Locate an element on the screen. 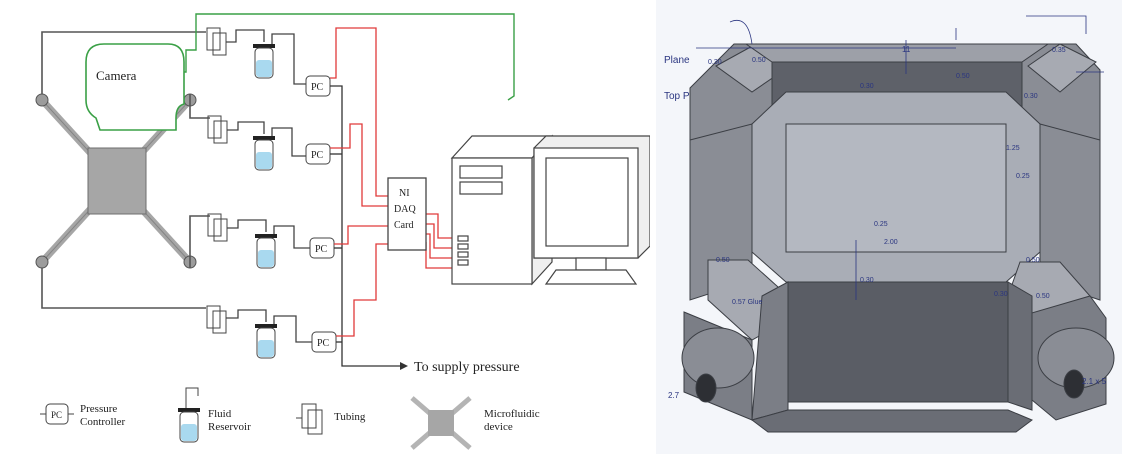 The image size is (1122, 454). legend-pressure-controller: PC Pressure Controller is located at coordinates (83, 415).